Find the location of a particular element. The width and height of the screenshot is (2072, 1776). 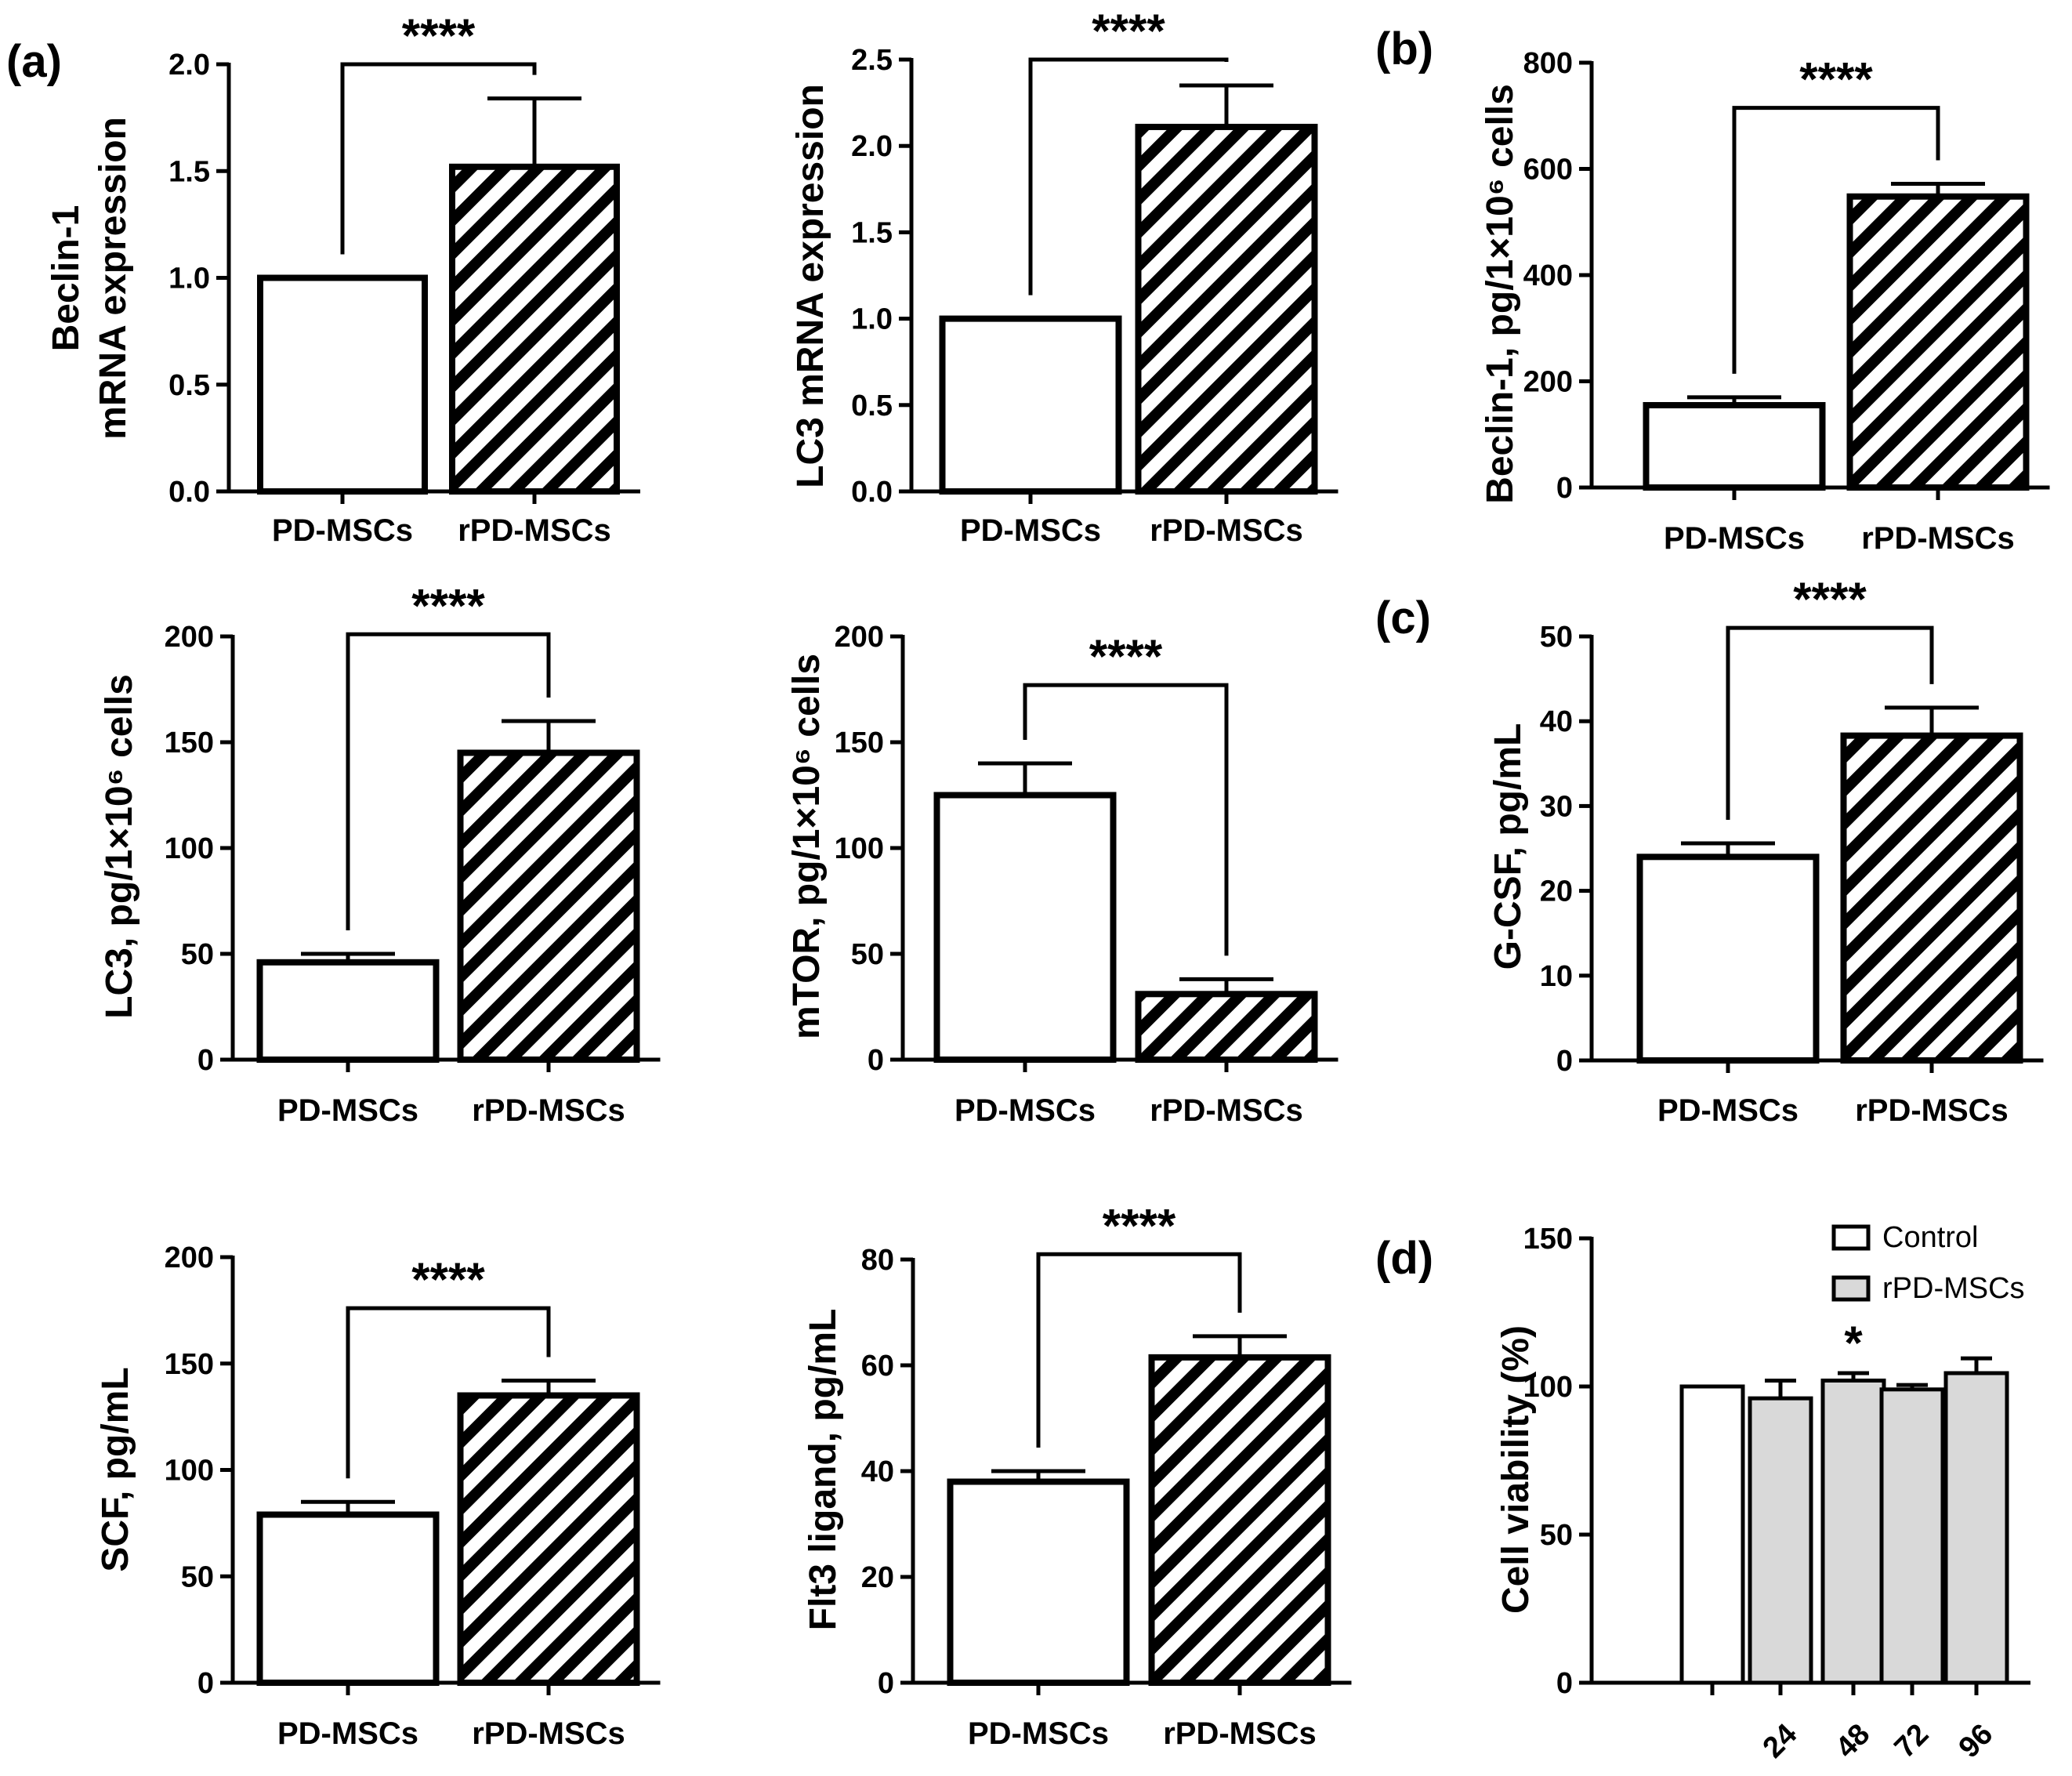

x-tick-label: 24 is located at coordinates (1780, 1741).